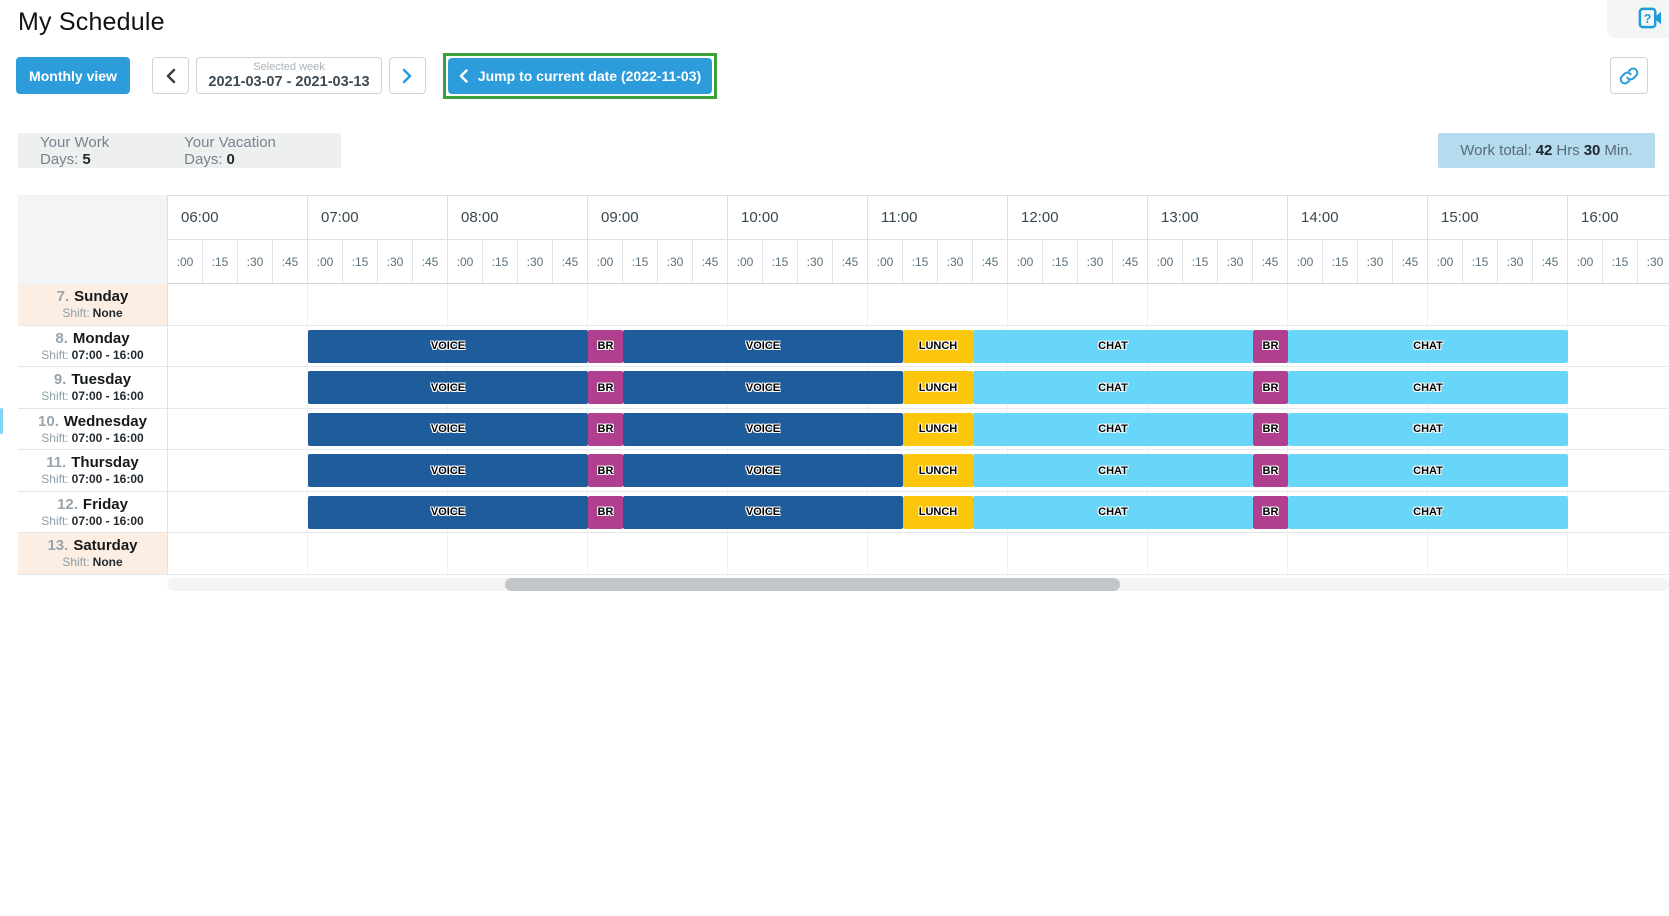 This screenshot has width=1669, height=916. I want to click on day-number: 8., so click(61, 338).